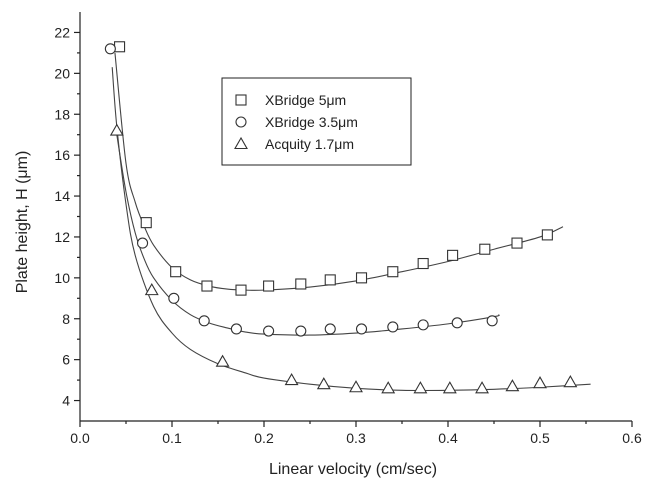 The image size is (651, 484). What do you see at coordinates (80, 438) in the screenshot?
I see `x-tick-label: 0.0` at bounding box center [80, 438].